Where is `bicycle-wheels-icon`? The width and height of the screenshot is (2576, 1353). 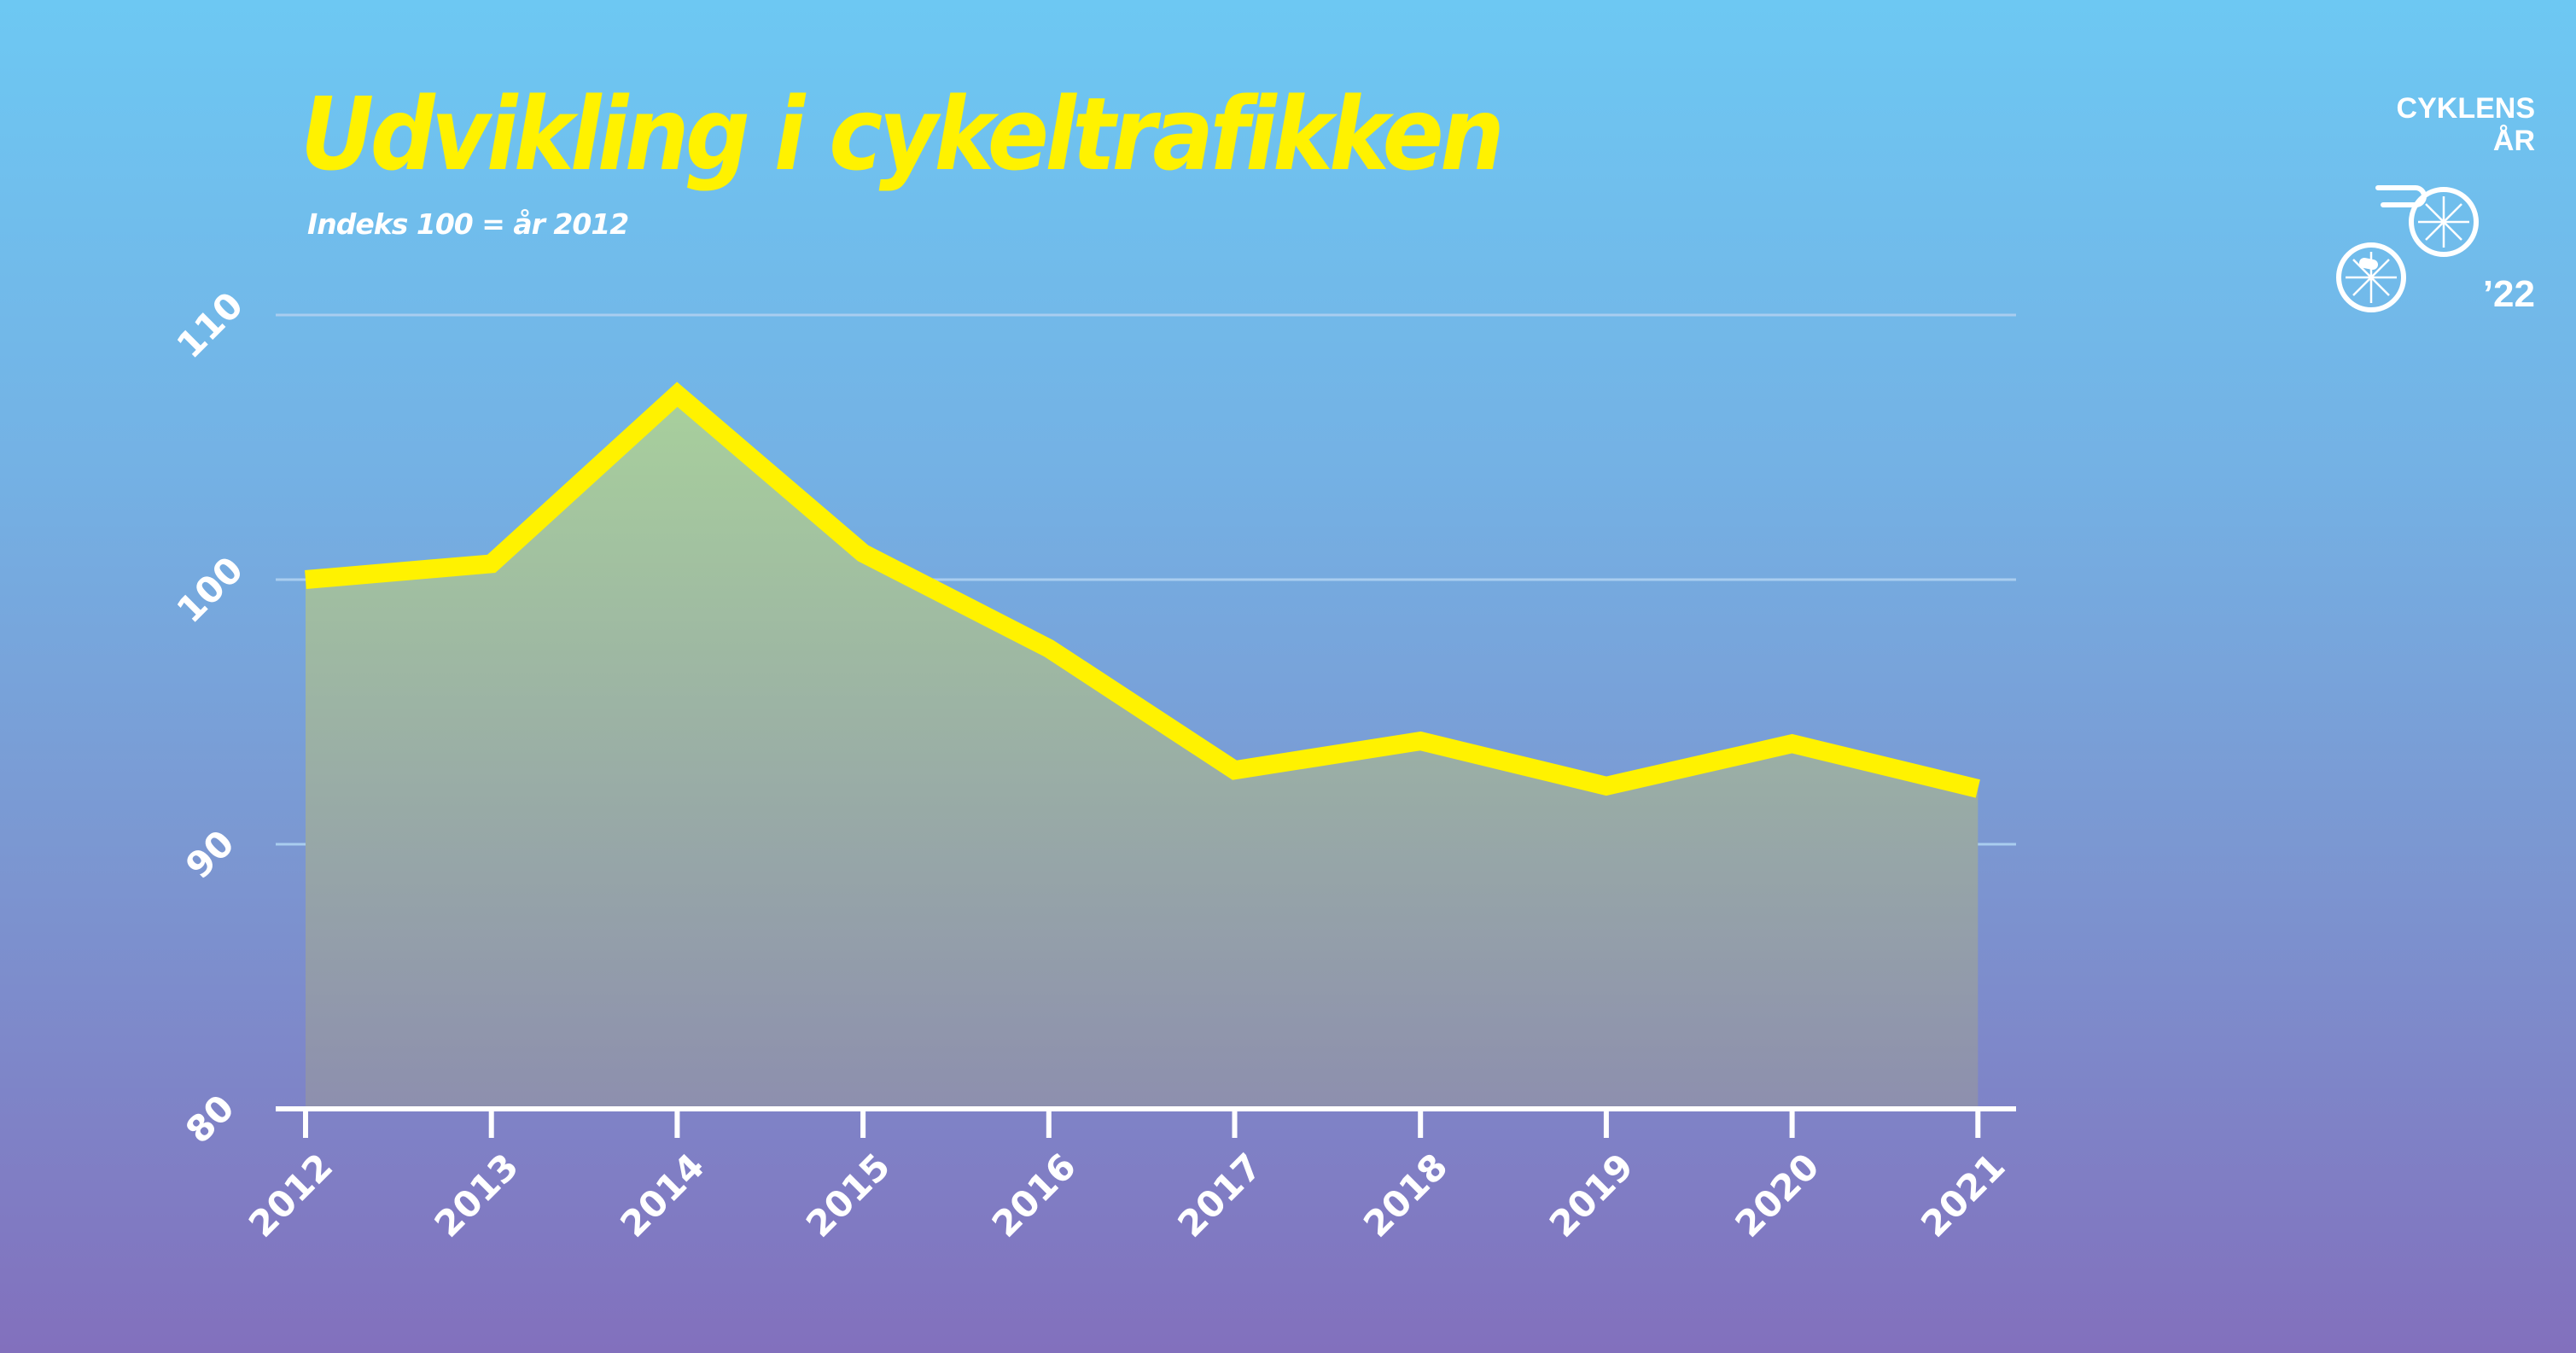 bicycle-wheels-icon is located at coordinates (2407, 248).